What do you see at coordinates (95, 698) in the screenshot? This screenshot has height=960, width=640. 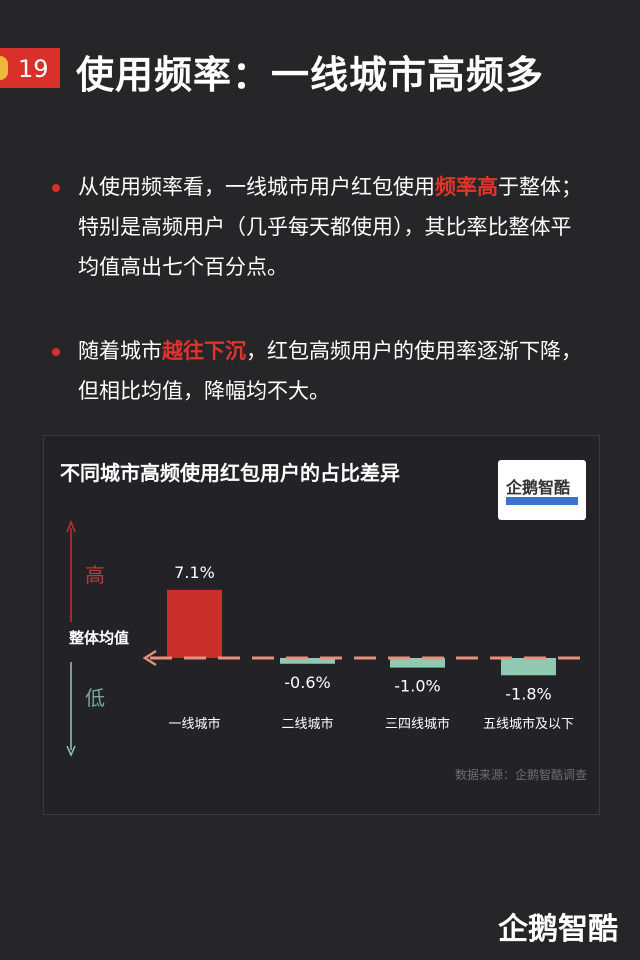 I see `down-label: 低` at bounding box center [95, 698].